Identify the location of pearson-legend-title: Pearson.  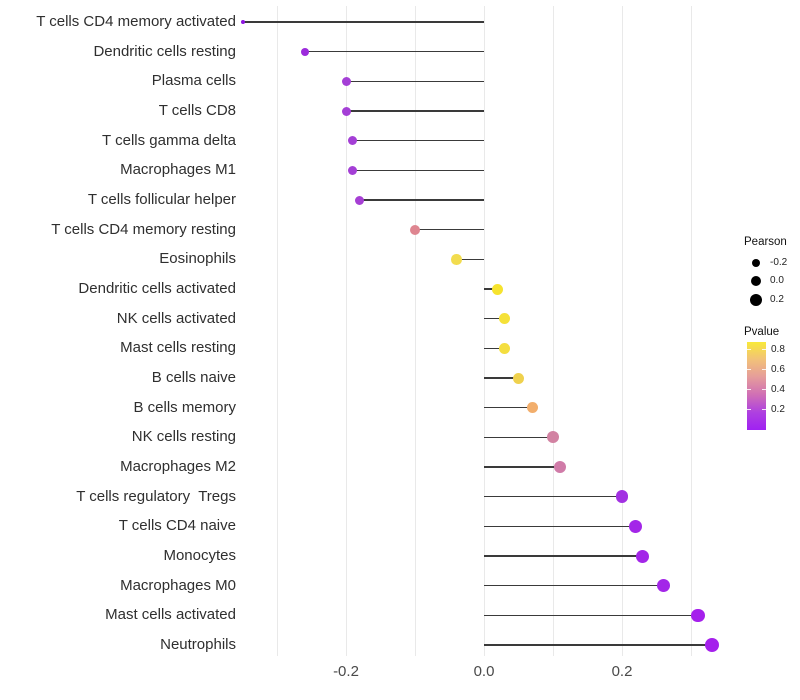
(765, 242).